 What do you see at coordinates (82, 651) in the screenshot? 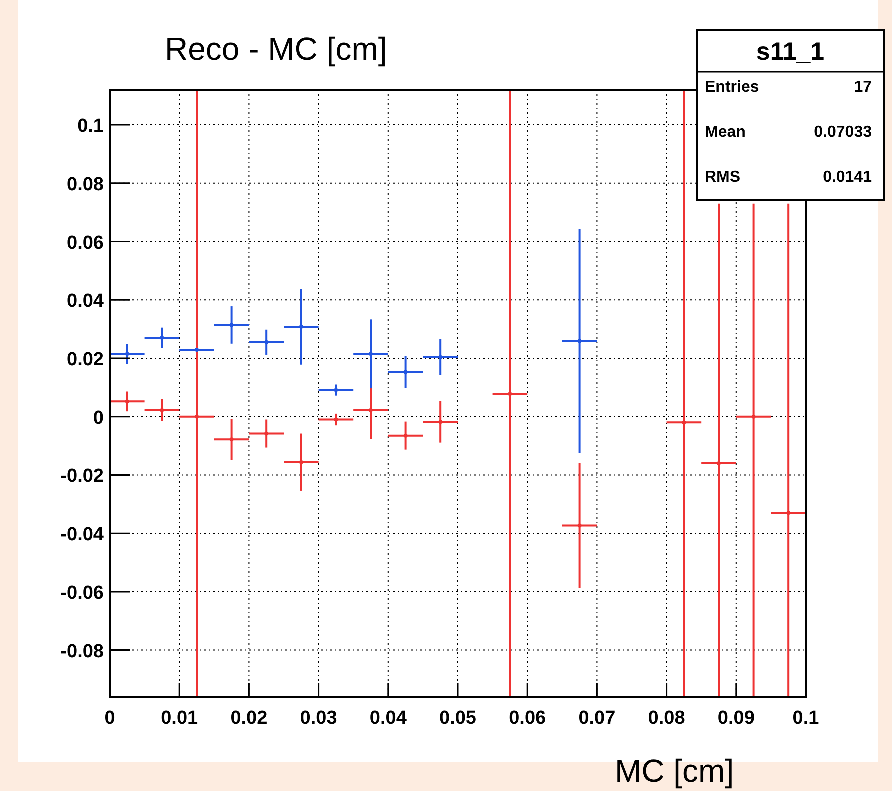
I see `y-tick-label: -0.08` at bounding box center [82, 651].